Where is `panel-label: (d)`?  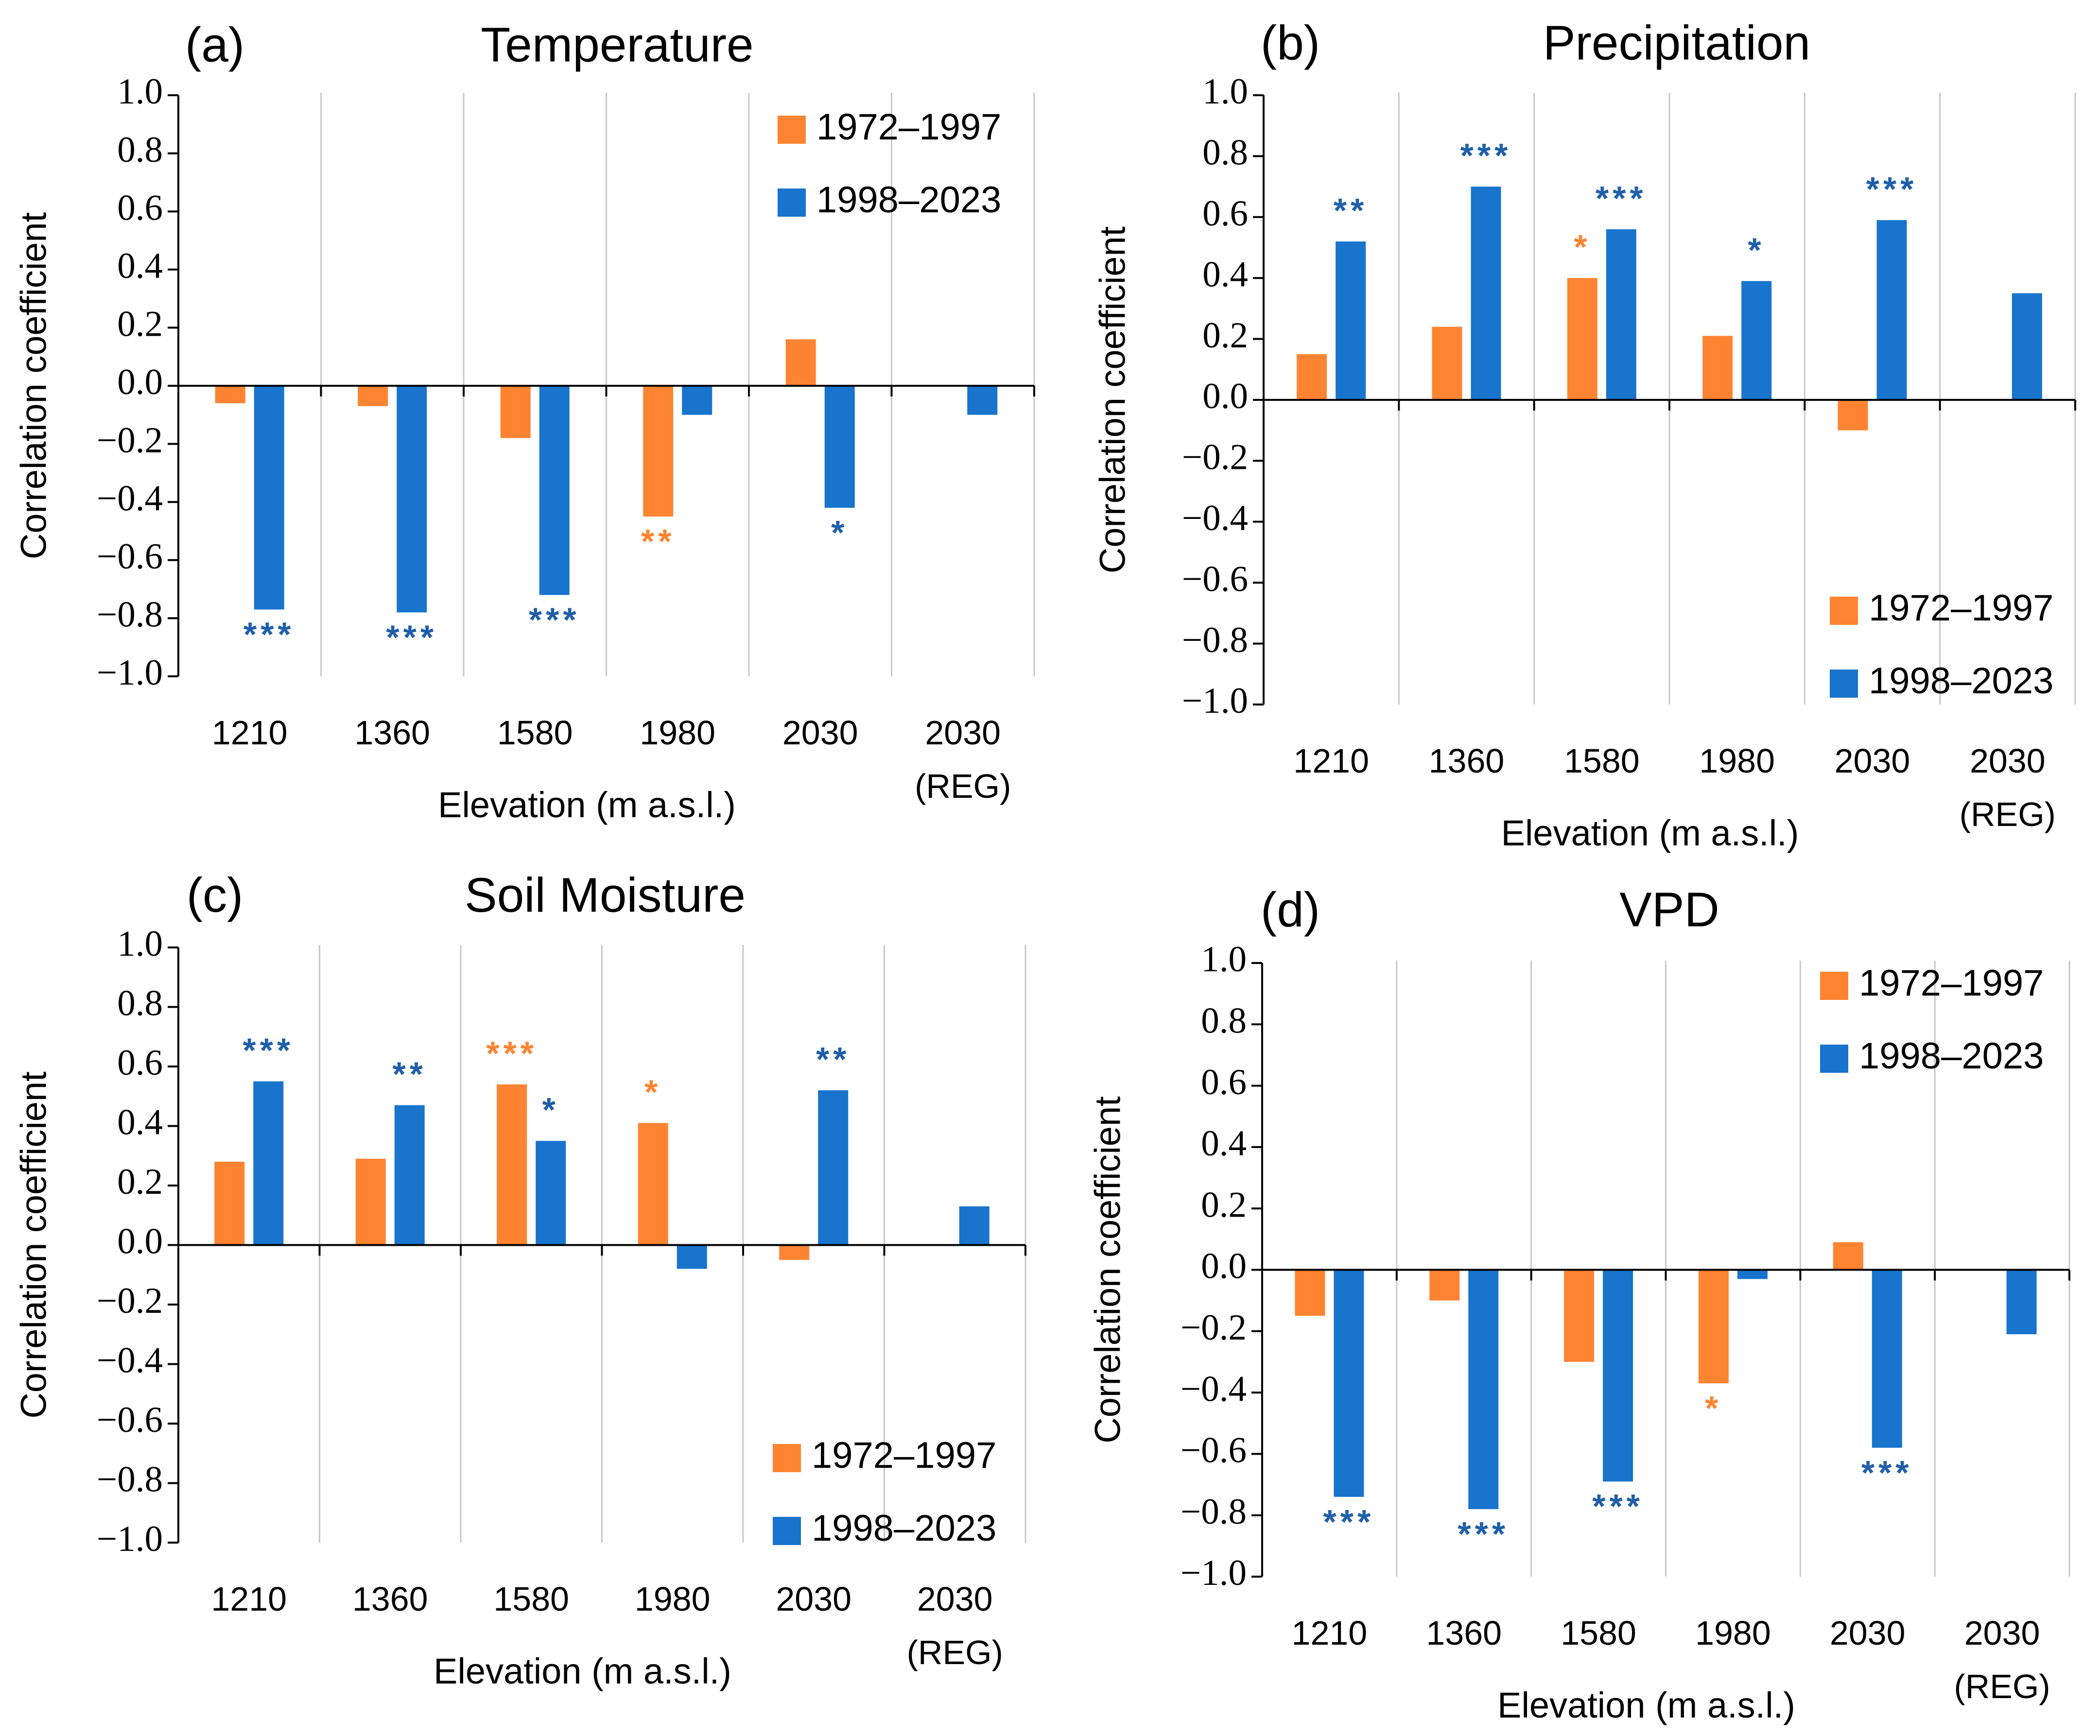
panel-label: (d) is located at coordinates (1290, 909).